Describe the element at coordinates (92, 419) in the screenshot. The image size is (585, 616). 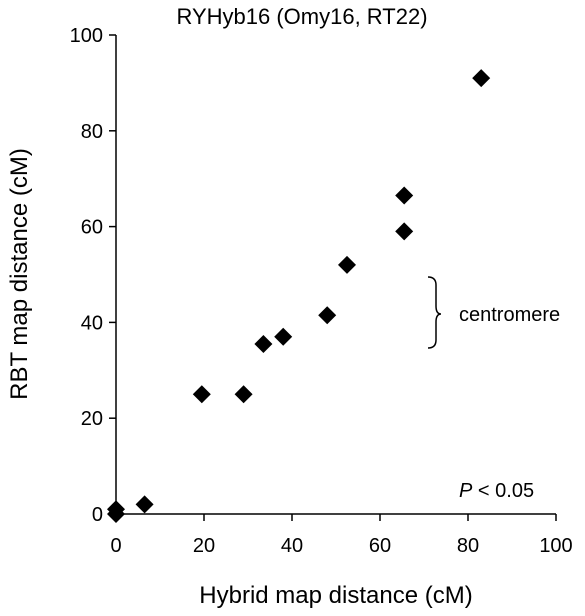
I see `y-tick-label: 20` at that location.